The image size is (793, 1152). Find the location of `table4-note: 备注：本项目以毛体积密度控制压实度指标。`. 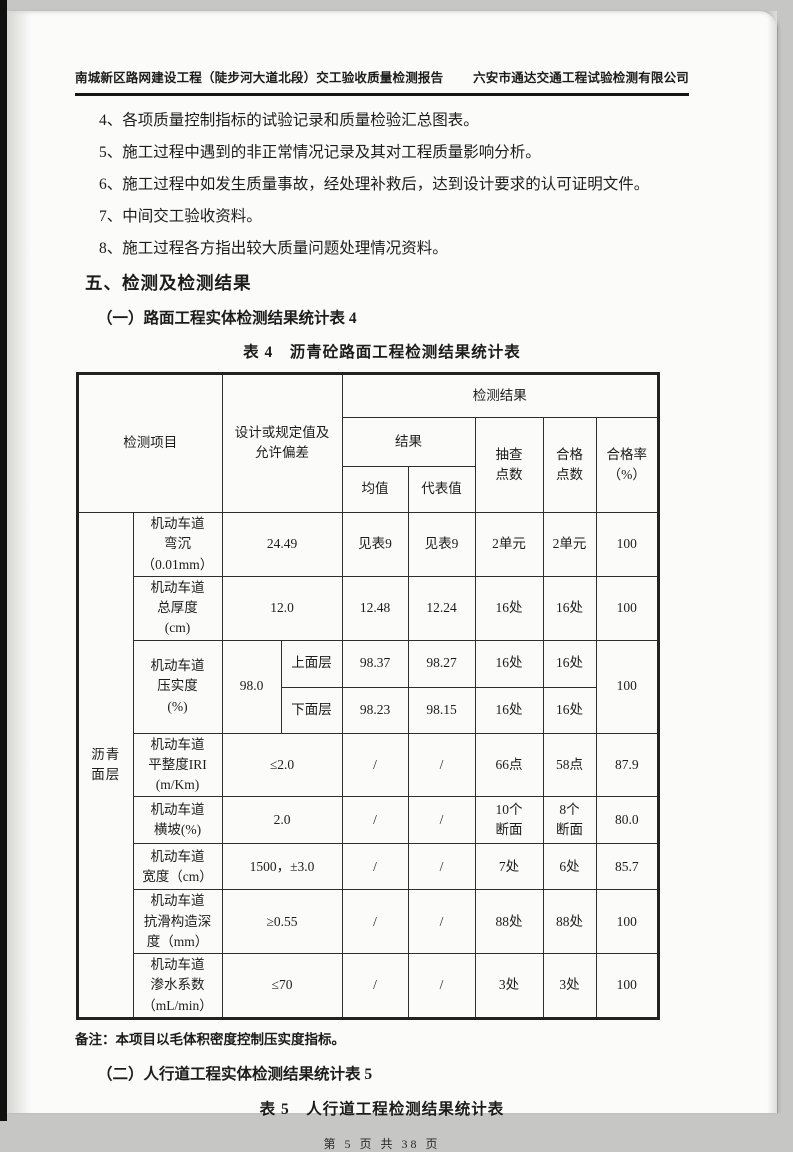

table4-note: 备注：本项目以毛体积密度控制压实度指标。 is located at coordinates (210, 1039).